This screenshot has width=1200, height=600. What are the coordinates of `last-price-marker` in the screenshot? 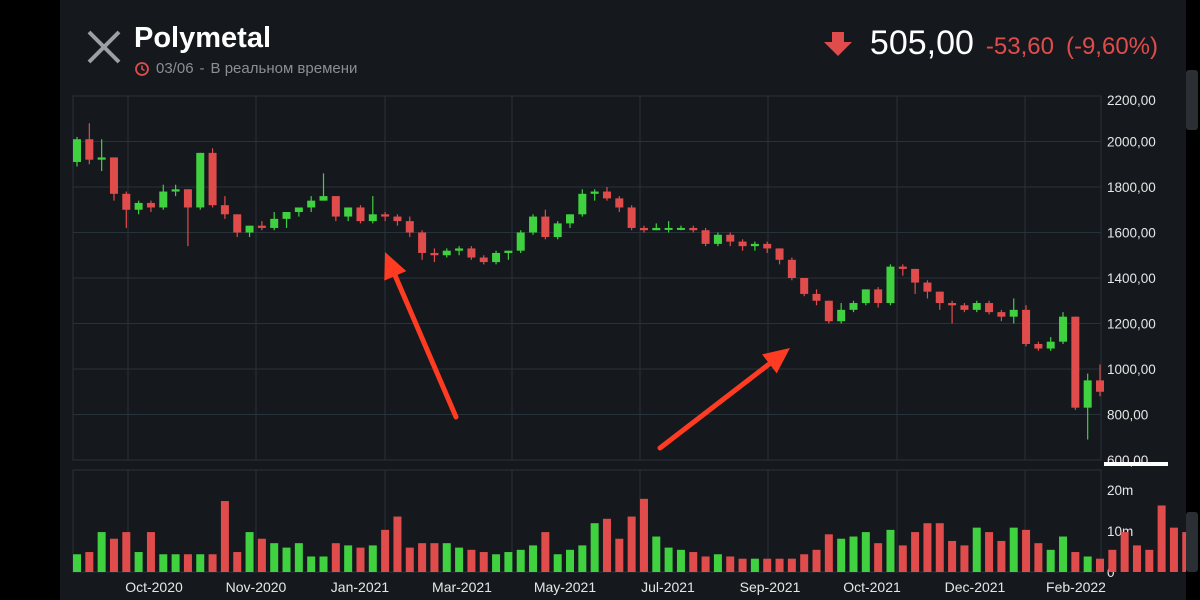 It's located at (1136, 464).